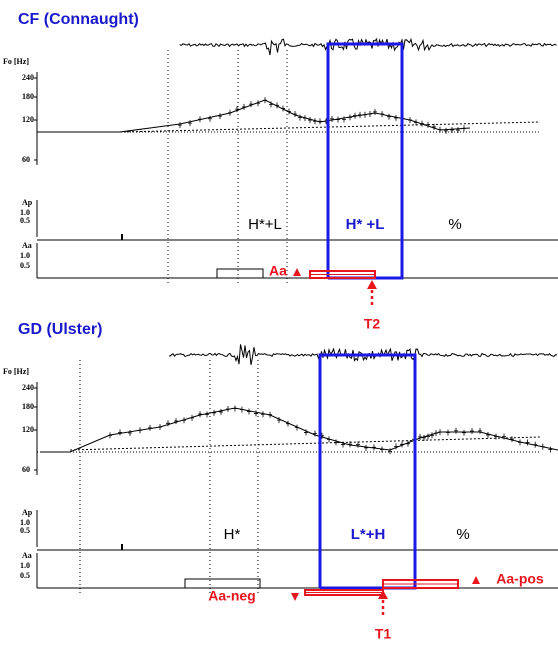 The height and width of the screenshot is (645, 558). I want to click on accent-box, so click(240, 273).